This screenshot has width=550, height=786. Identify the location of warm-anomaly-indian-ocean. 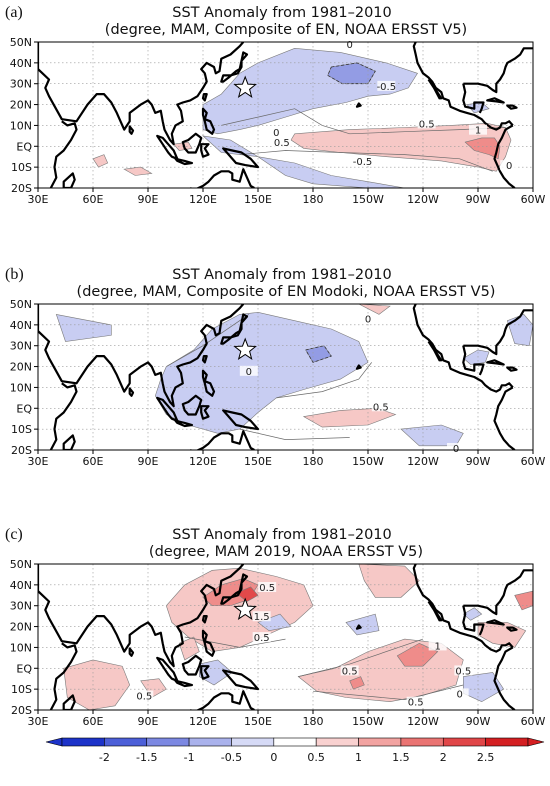
(97, 684).